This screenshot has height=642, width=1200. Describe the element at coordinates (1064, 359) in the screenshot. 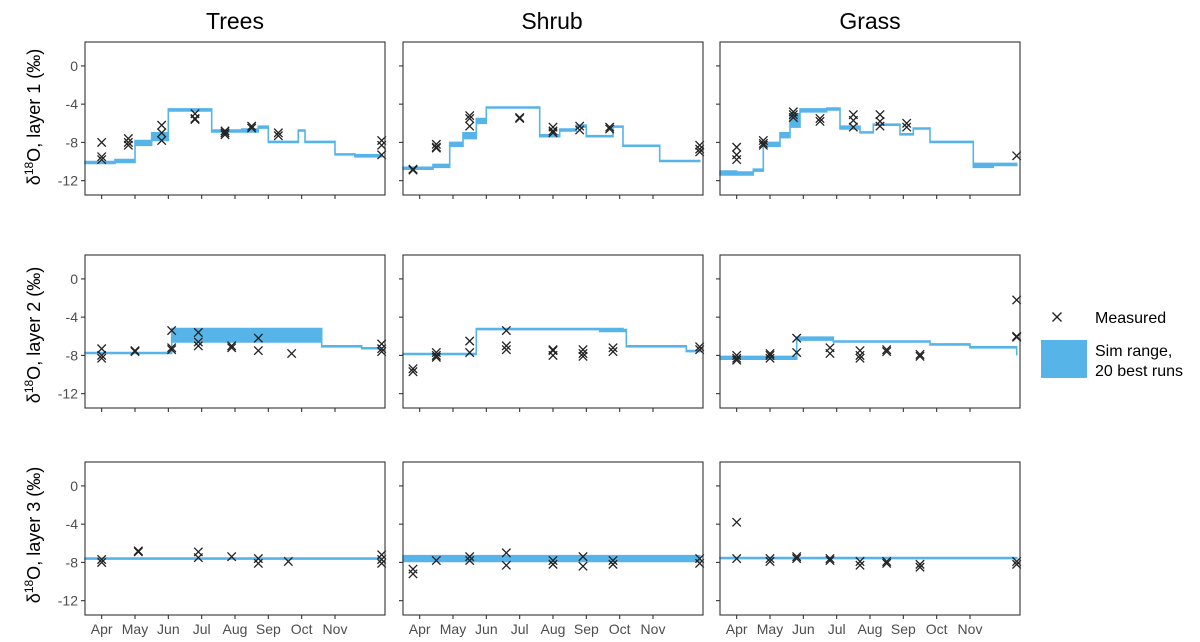

I see `legend-sim-swatch` at that location.